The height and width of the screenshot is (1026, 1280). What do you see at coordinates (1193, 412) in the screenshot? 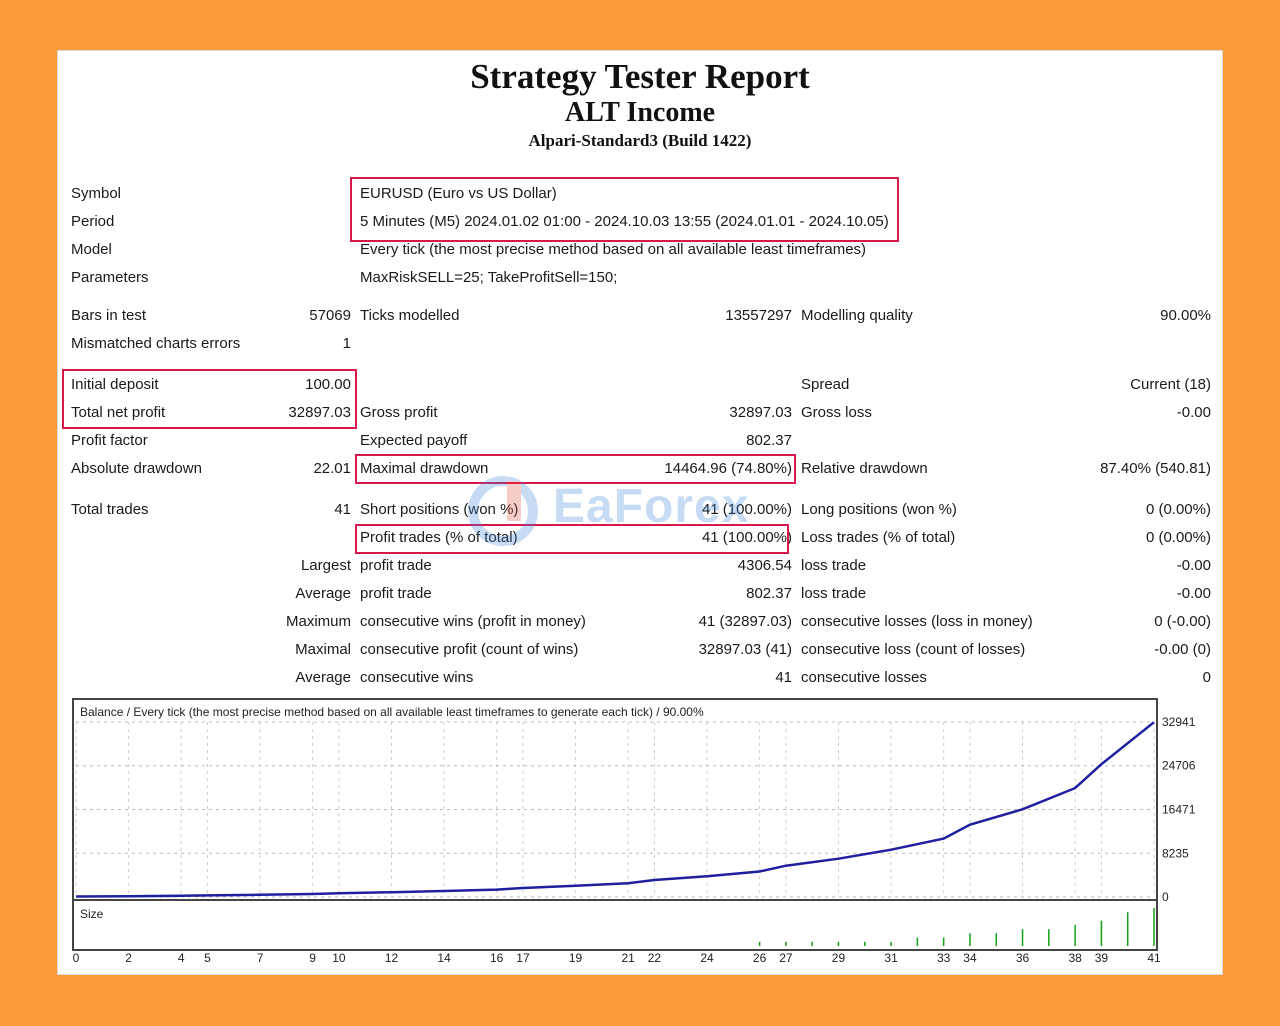
I see `gross-loss-value: -0.00` at bounding box center [1193, 412].